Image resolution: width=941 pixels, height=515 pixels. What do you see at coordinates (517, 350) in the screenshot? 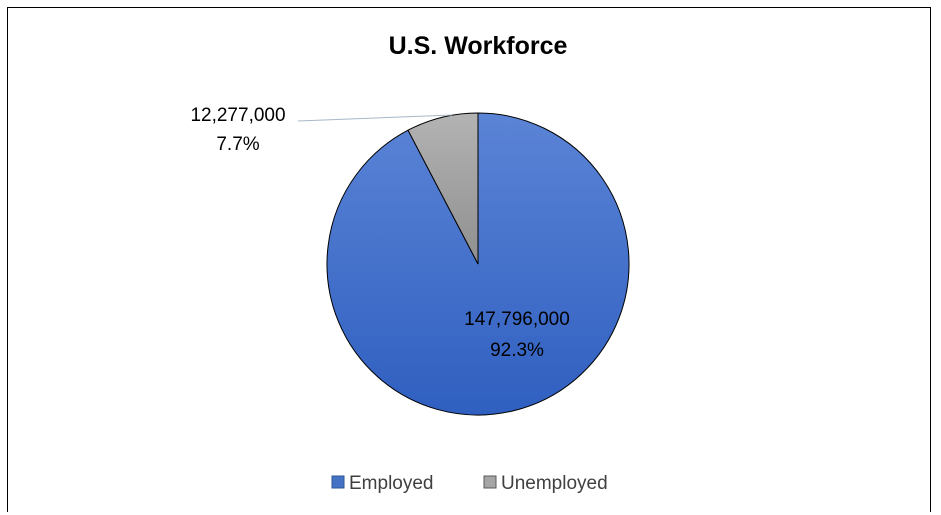
I see `data-label-employed-percent: 92.3%` at bounding box center [517, 350].